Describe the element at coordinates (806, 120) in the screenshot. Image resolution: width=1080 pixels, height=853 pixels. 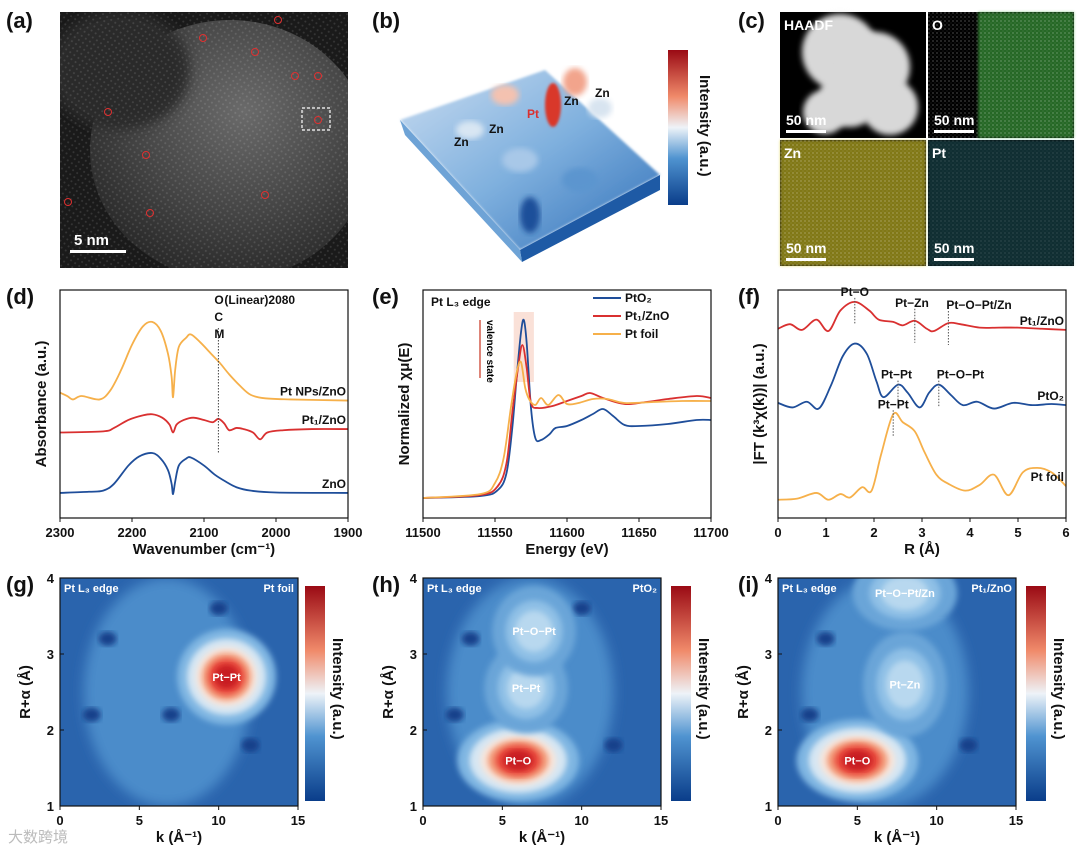
I see `eds-scale-label: 50 nm` at that location.